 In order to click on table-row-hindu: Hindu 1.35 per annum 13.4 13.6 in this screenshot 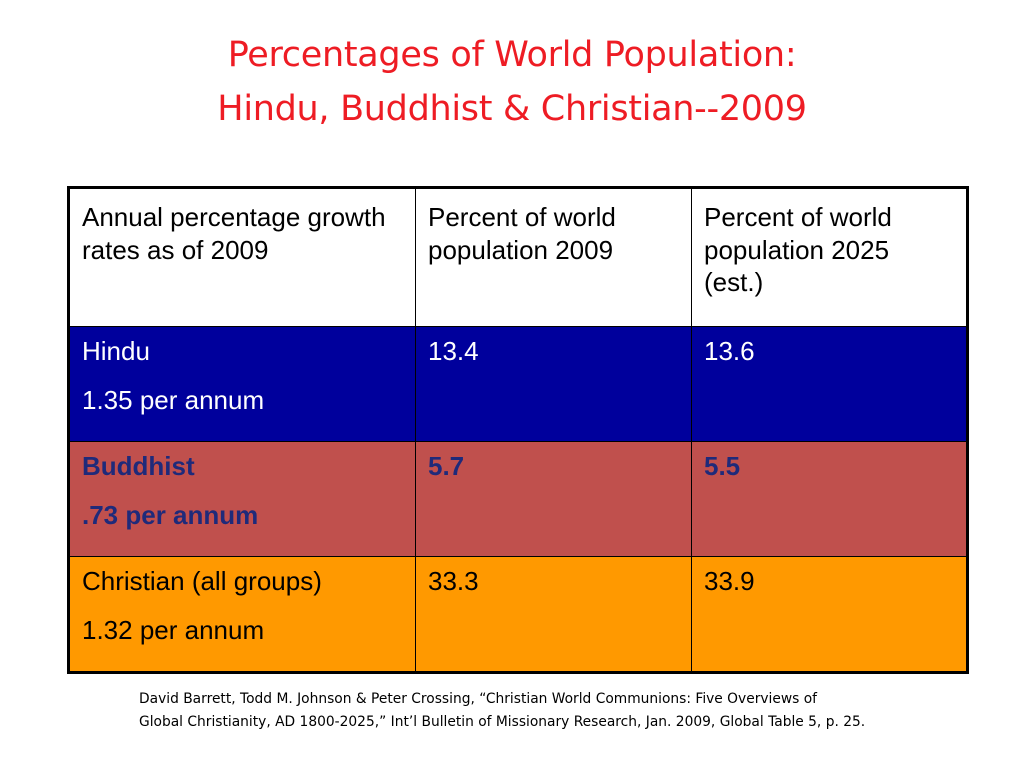, I will do `click(518, 384)`.